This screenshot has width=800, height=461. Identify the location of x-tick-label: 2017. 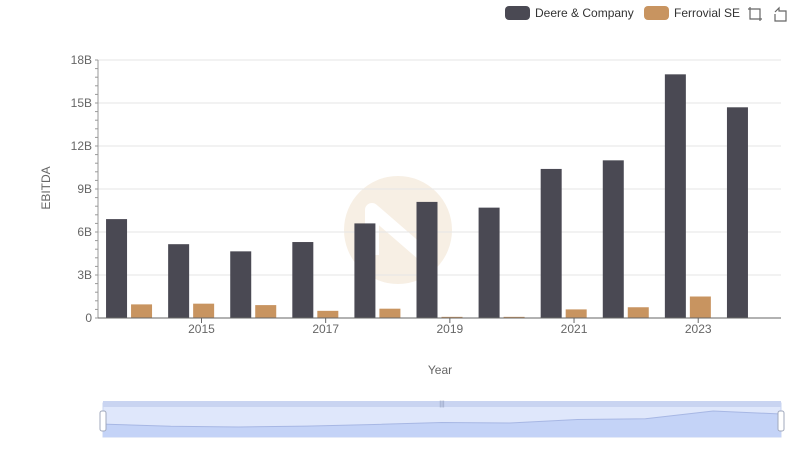
(325, 329).